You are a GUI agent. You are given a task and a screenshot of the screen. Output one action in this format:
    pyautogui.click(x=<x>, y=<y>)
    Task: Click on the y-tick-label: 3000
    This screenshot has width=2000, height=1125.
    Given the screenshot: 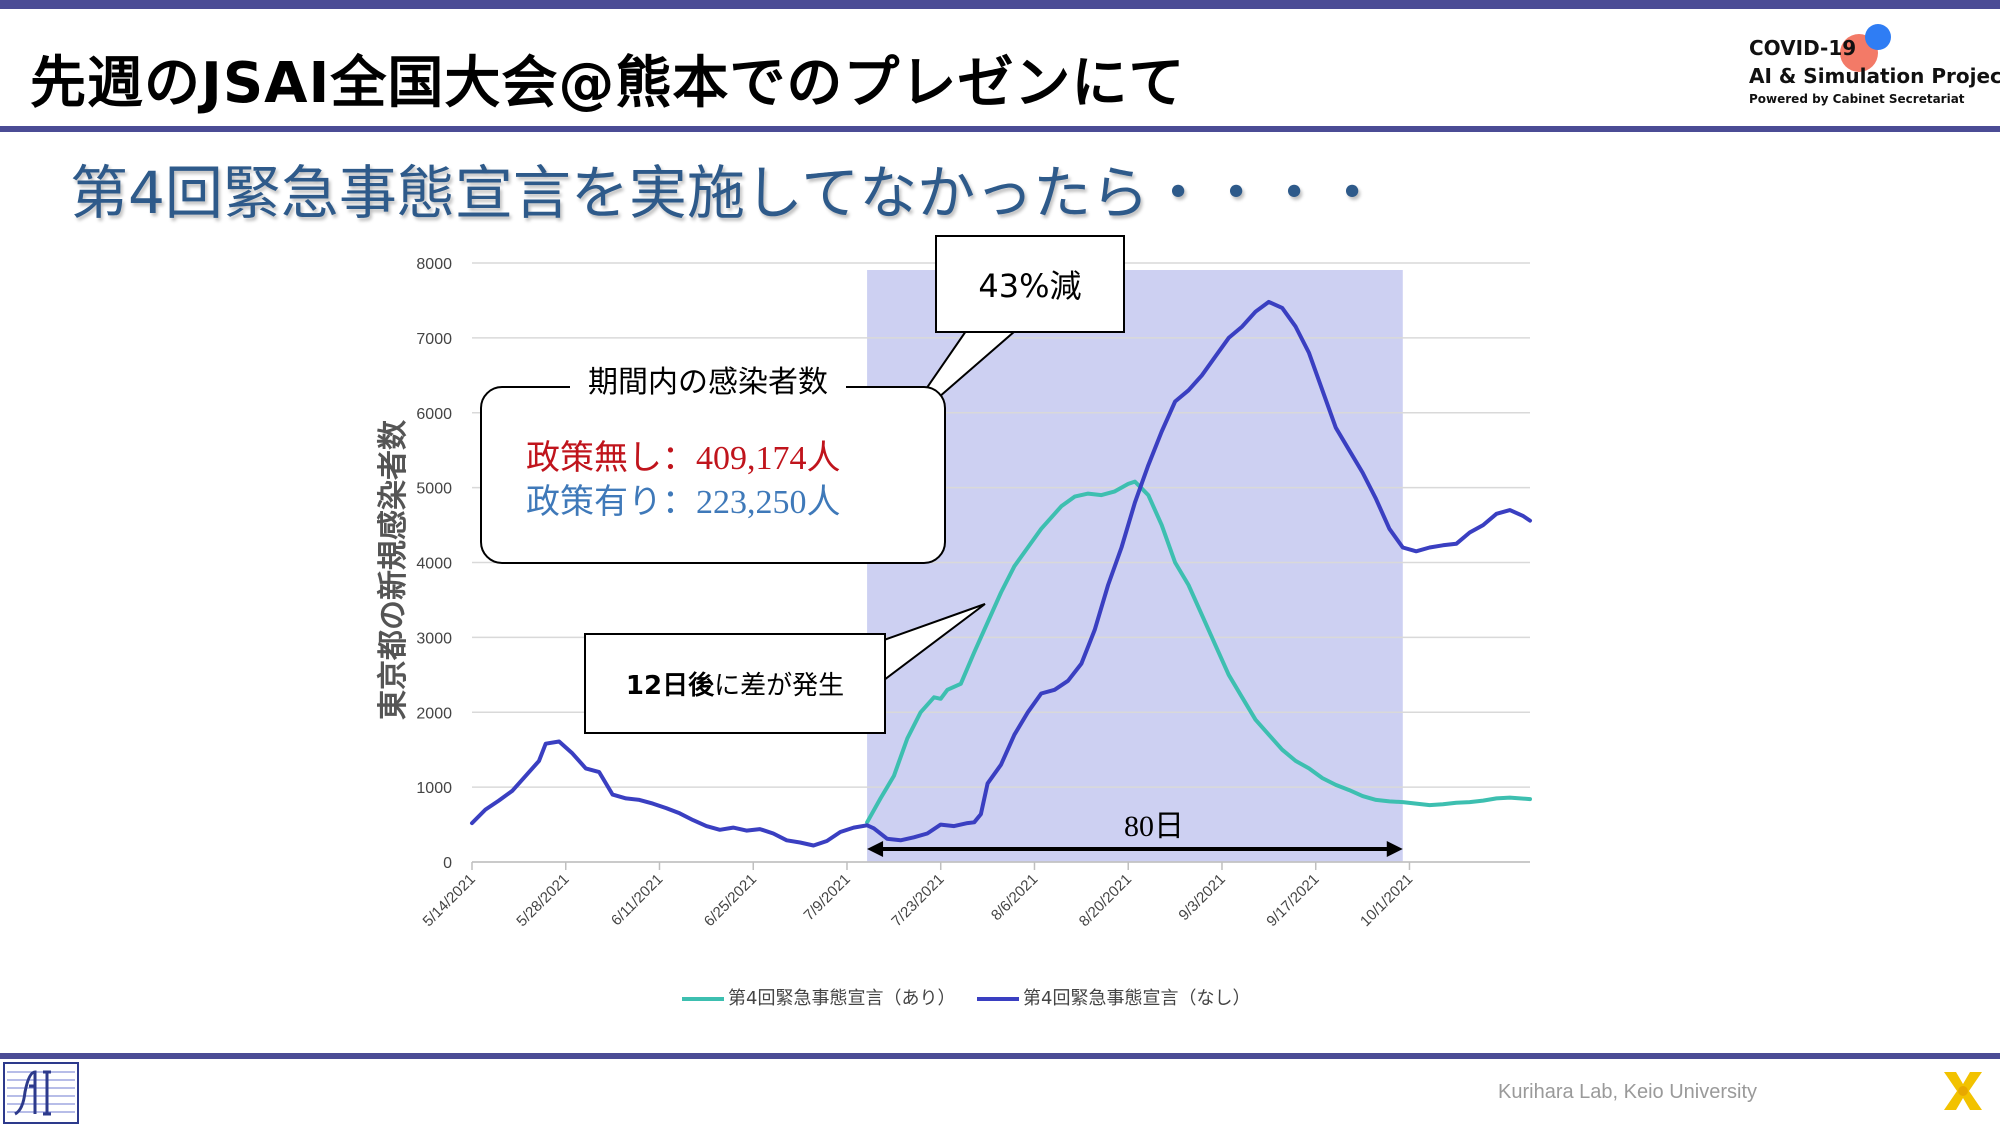 What is the action you would take?
    pyautogui.click(x=434, y=638)
    